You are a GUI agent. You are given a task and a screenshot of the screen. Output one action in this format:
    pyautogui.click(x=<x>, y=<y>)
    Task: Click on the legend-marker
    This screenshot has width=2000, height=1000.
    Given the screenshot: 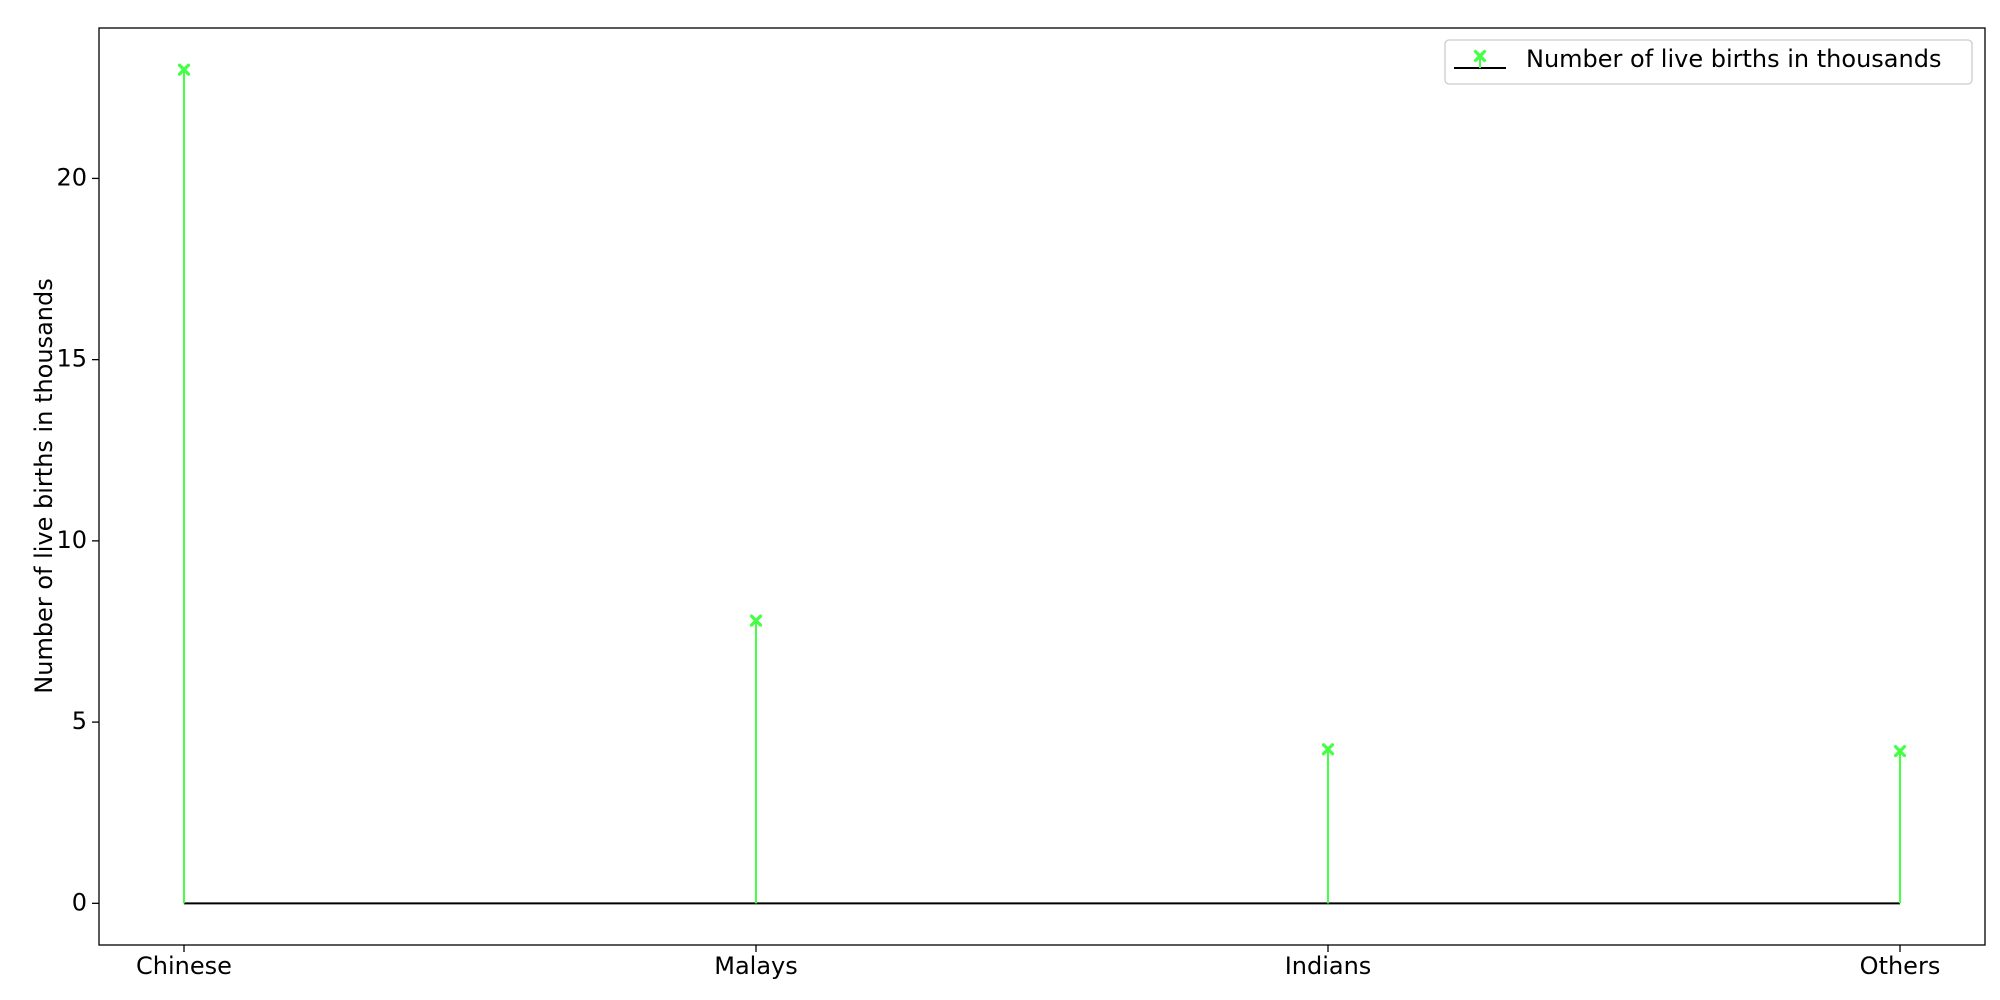 What is the action you would take?
    pyautogui.click(x=1480, y=56)
    